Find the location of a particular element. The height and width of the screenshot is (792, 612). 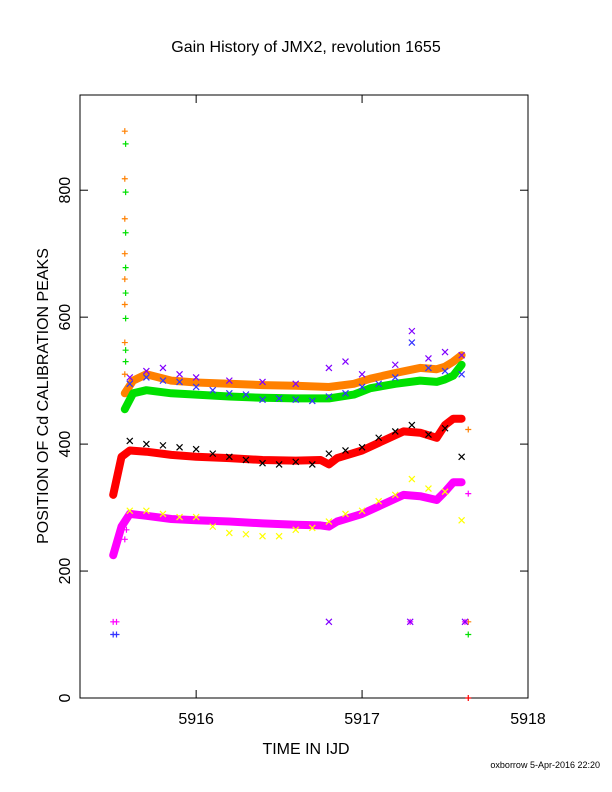

data-point-red is located at coordinates (468, 698).